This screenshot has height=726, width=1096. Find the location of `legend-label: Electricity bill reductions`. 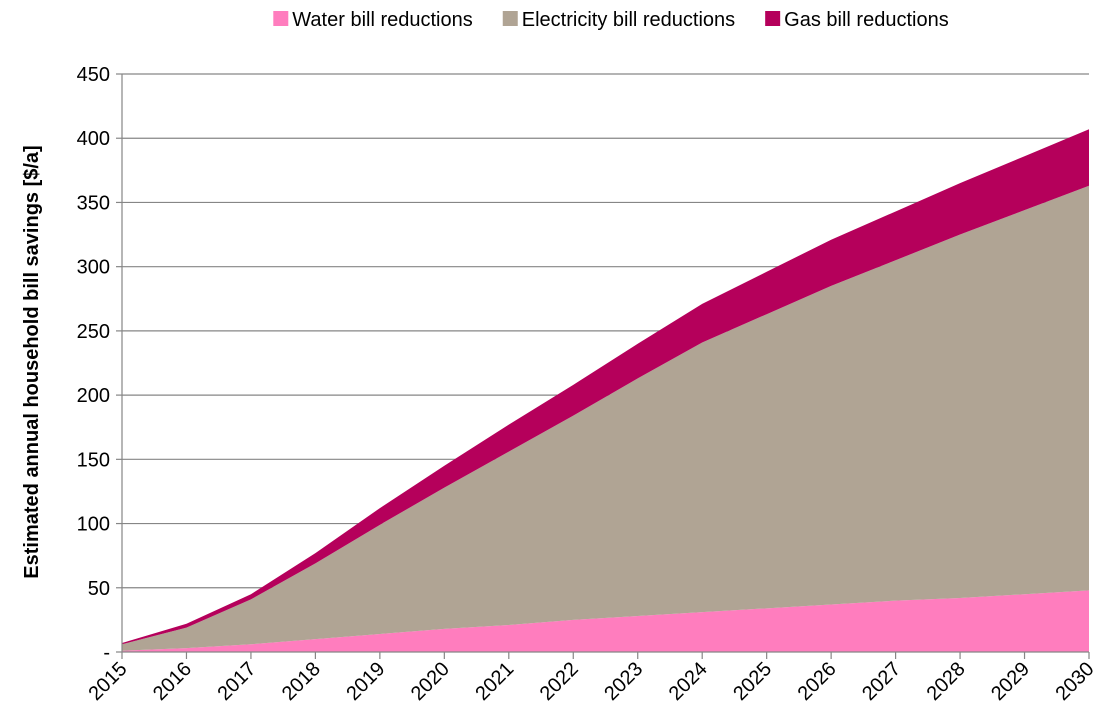

legend-label: Electricity bill reductions is located at coordinates (628, 20).